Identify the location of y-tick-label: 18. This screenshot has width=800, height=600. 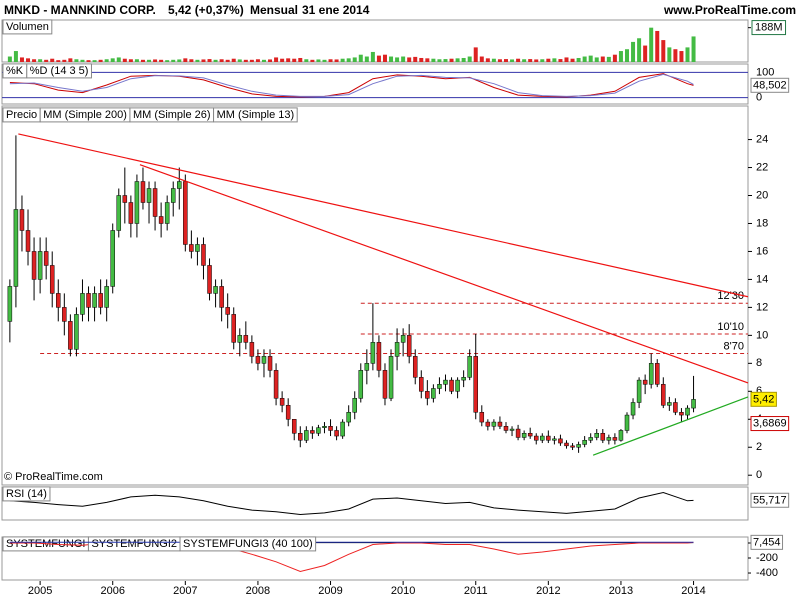
(762, 223).